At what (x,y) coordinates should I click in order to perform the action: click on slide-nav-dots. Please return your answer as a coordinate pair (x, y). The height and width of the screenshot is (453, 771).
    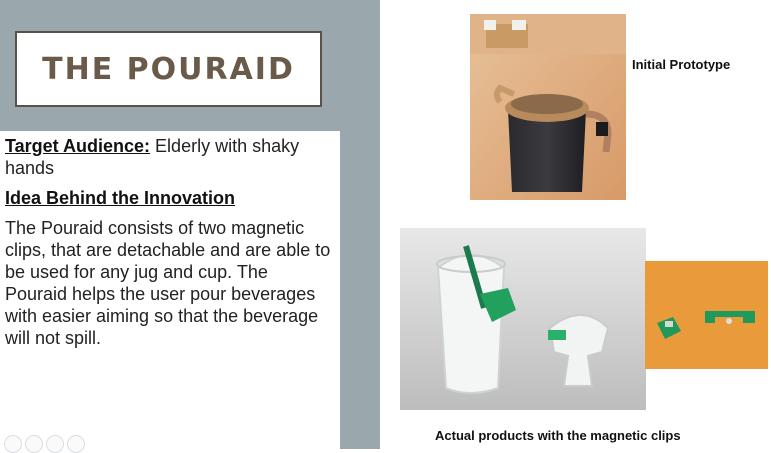
    Looking at the image, I should click on (44, 444).